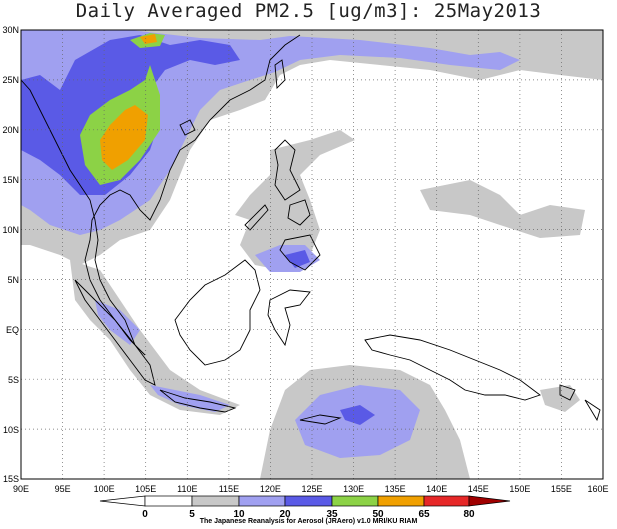 This screenshot has width=617, height=529. I want to click on pm25-contour-grey-philippines, so click(295, 200).